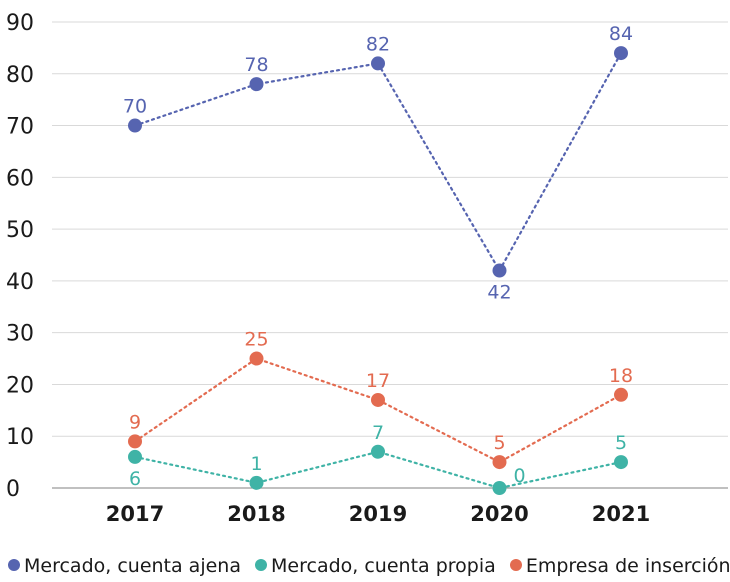 The height and width of the screenshot is (582, 730). Describe the element at coordinates (20, 334) in the screenshot. I see `y-tick-label-30: 30` at that location.